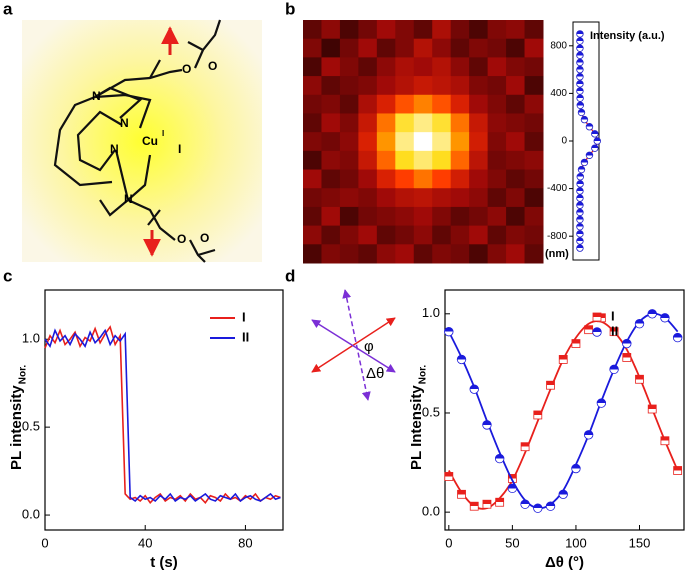  Describe the element at coordinates (512, 542) in the screenshot. I see `x-tick-label: 50` at that location.